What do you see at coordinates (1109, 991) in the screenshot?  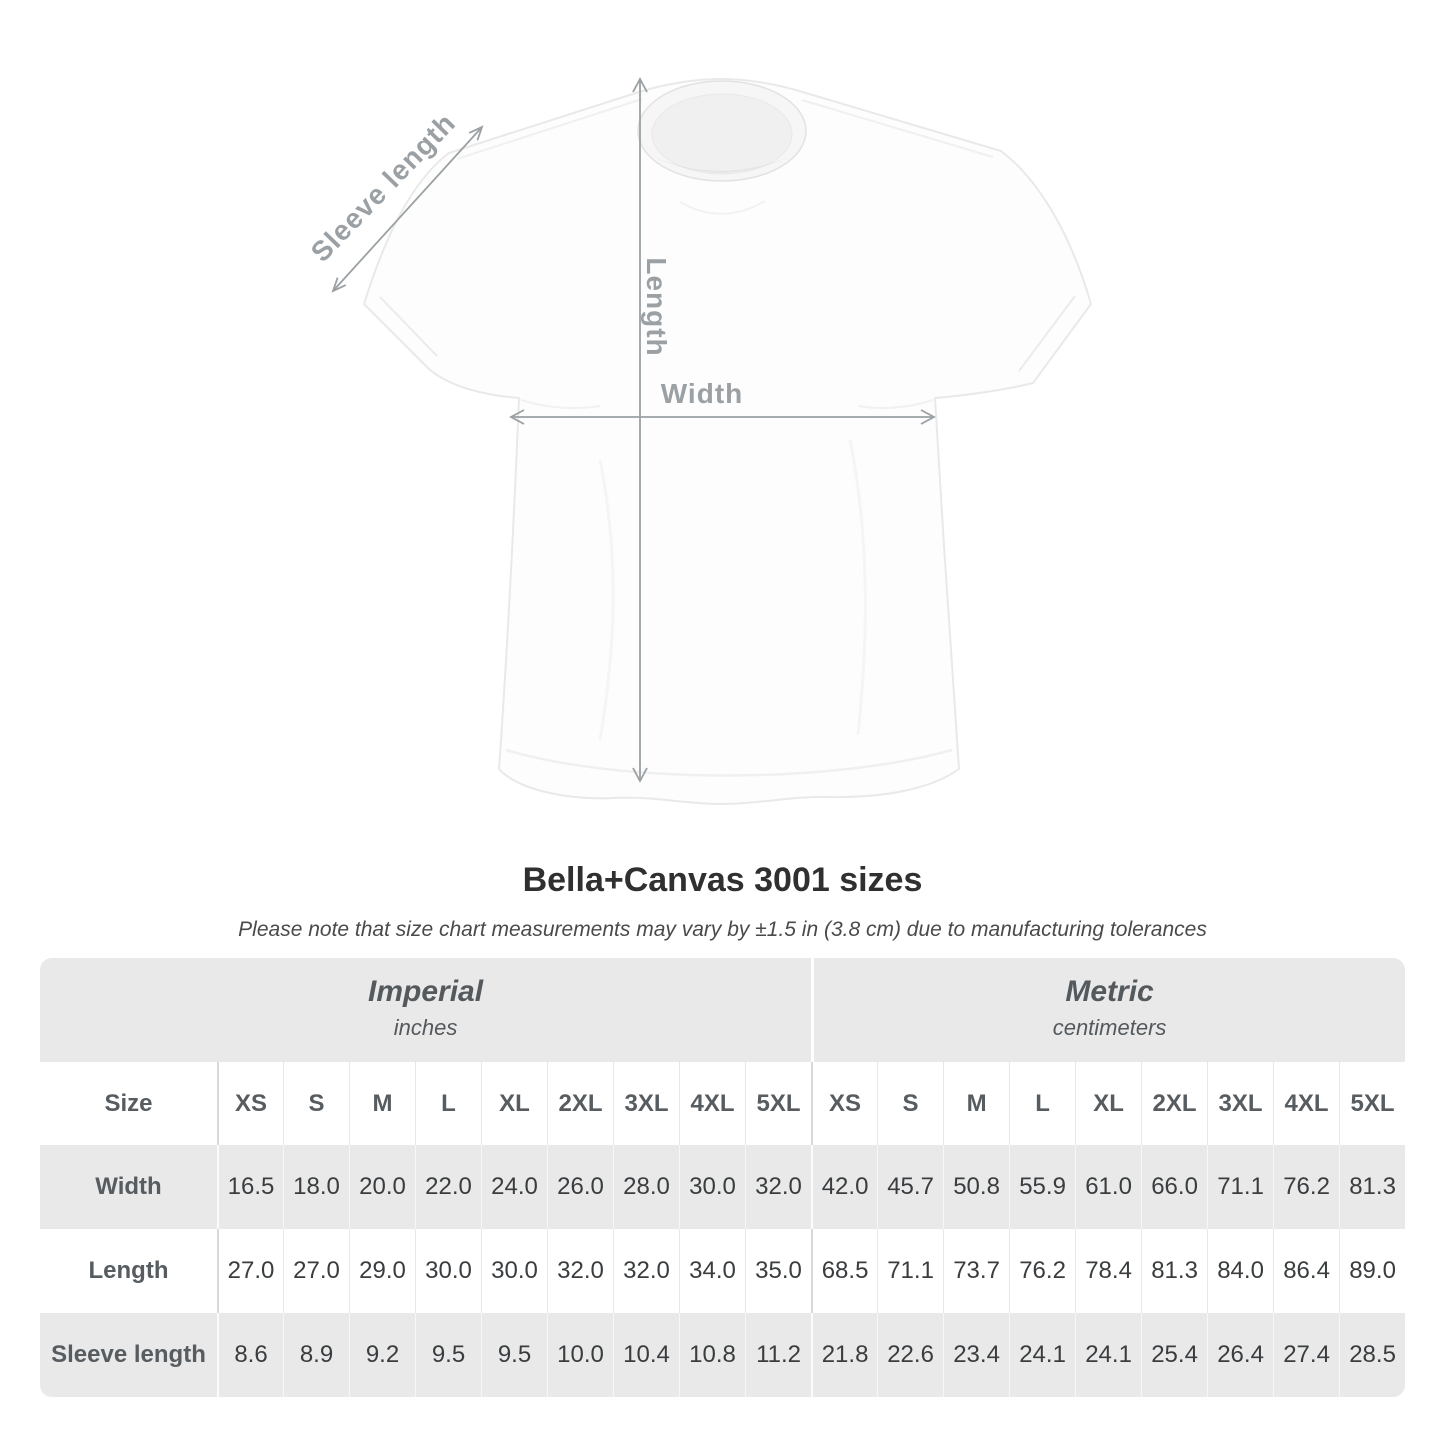 I see `metric-label: Metric` at bounding box center [1109, 991].